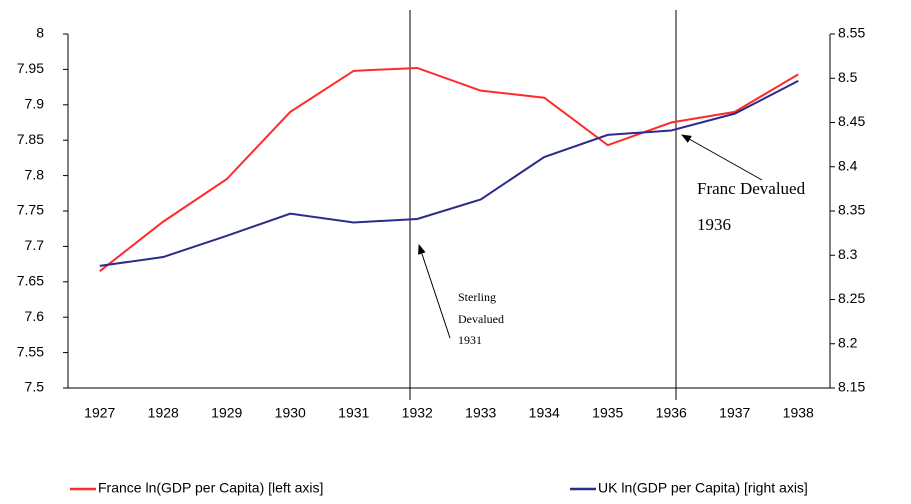  Describe the element at coordinates (40, 33) in the screenshot. I see `y-tick-label: 8` at that location.